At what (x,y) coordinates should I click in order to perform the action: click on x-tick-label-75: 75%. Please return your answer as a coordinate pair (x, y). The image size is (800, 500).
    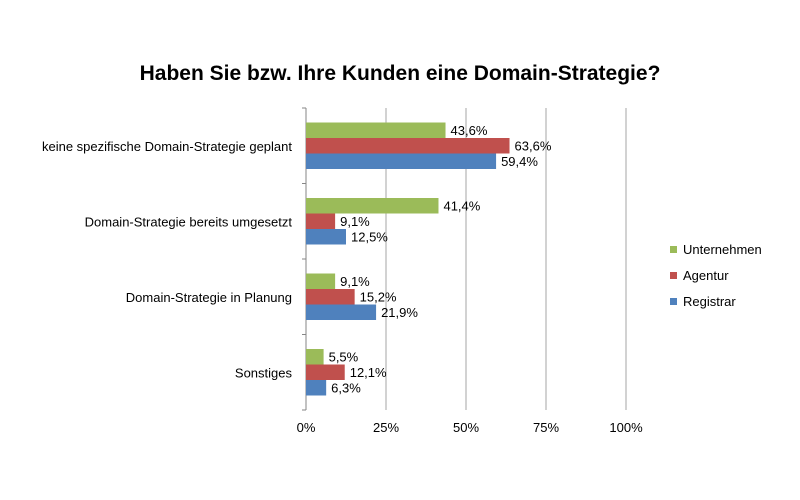
    Looking at the image, I should click on (546, 427).